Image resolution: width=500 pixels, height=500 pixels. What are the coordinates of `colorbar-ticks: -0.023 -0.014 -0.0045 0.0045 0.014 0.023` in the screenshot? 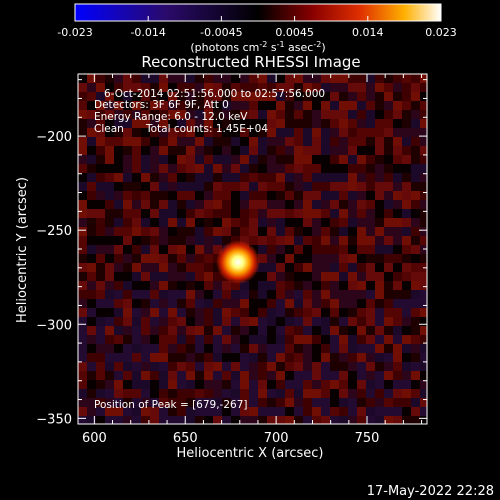 It's located at (257, 27).